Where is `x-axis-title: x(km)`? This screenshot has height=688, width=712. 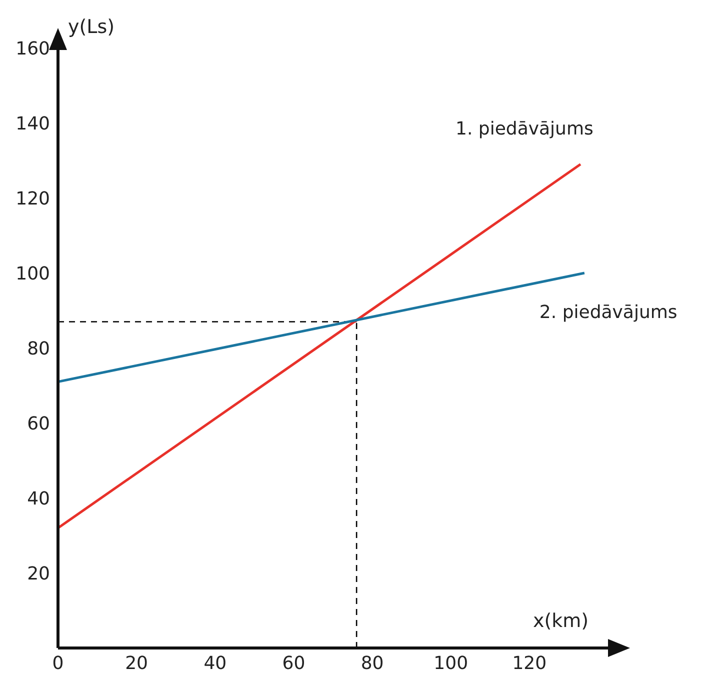
x-axis-title: x(km) is located at coordinates (561, 621).